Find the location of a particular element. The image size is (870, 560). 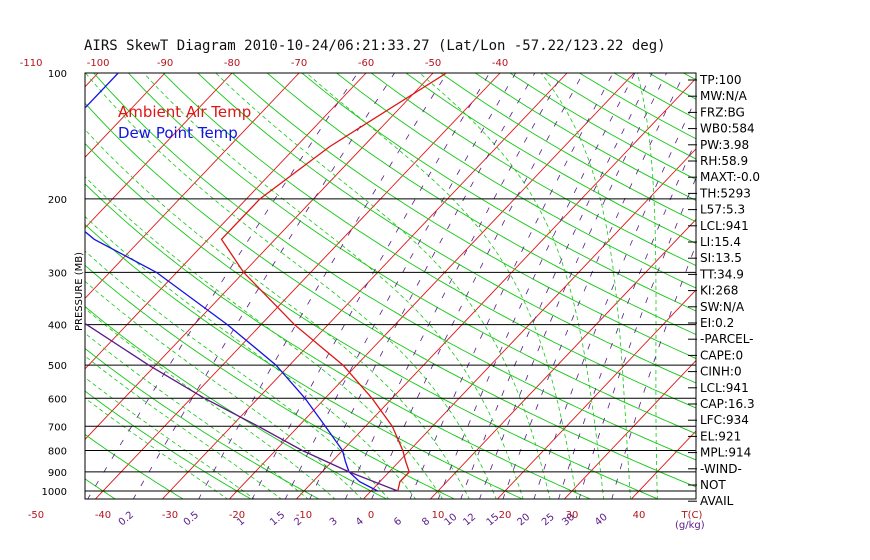

mixing-ratio-tick-label: 20 is located at coordinates (523, 520).